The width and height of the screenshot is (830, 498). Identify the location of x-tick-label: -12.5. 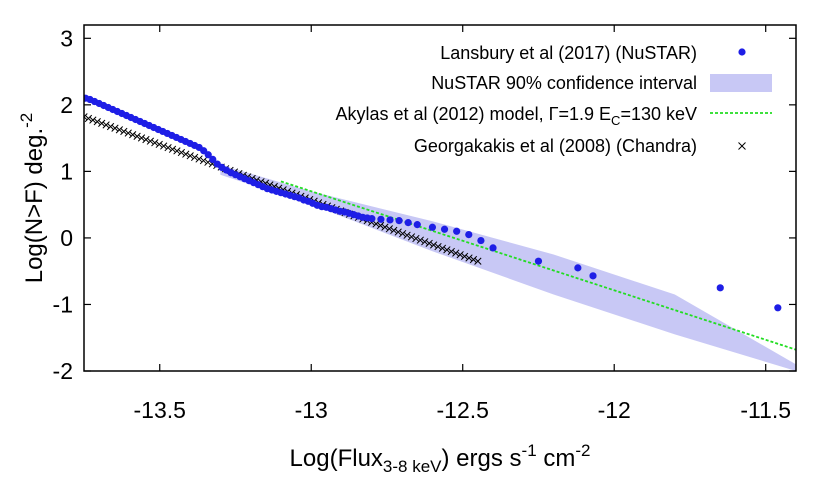
(463, 410).